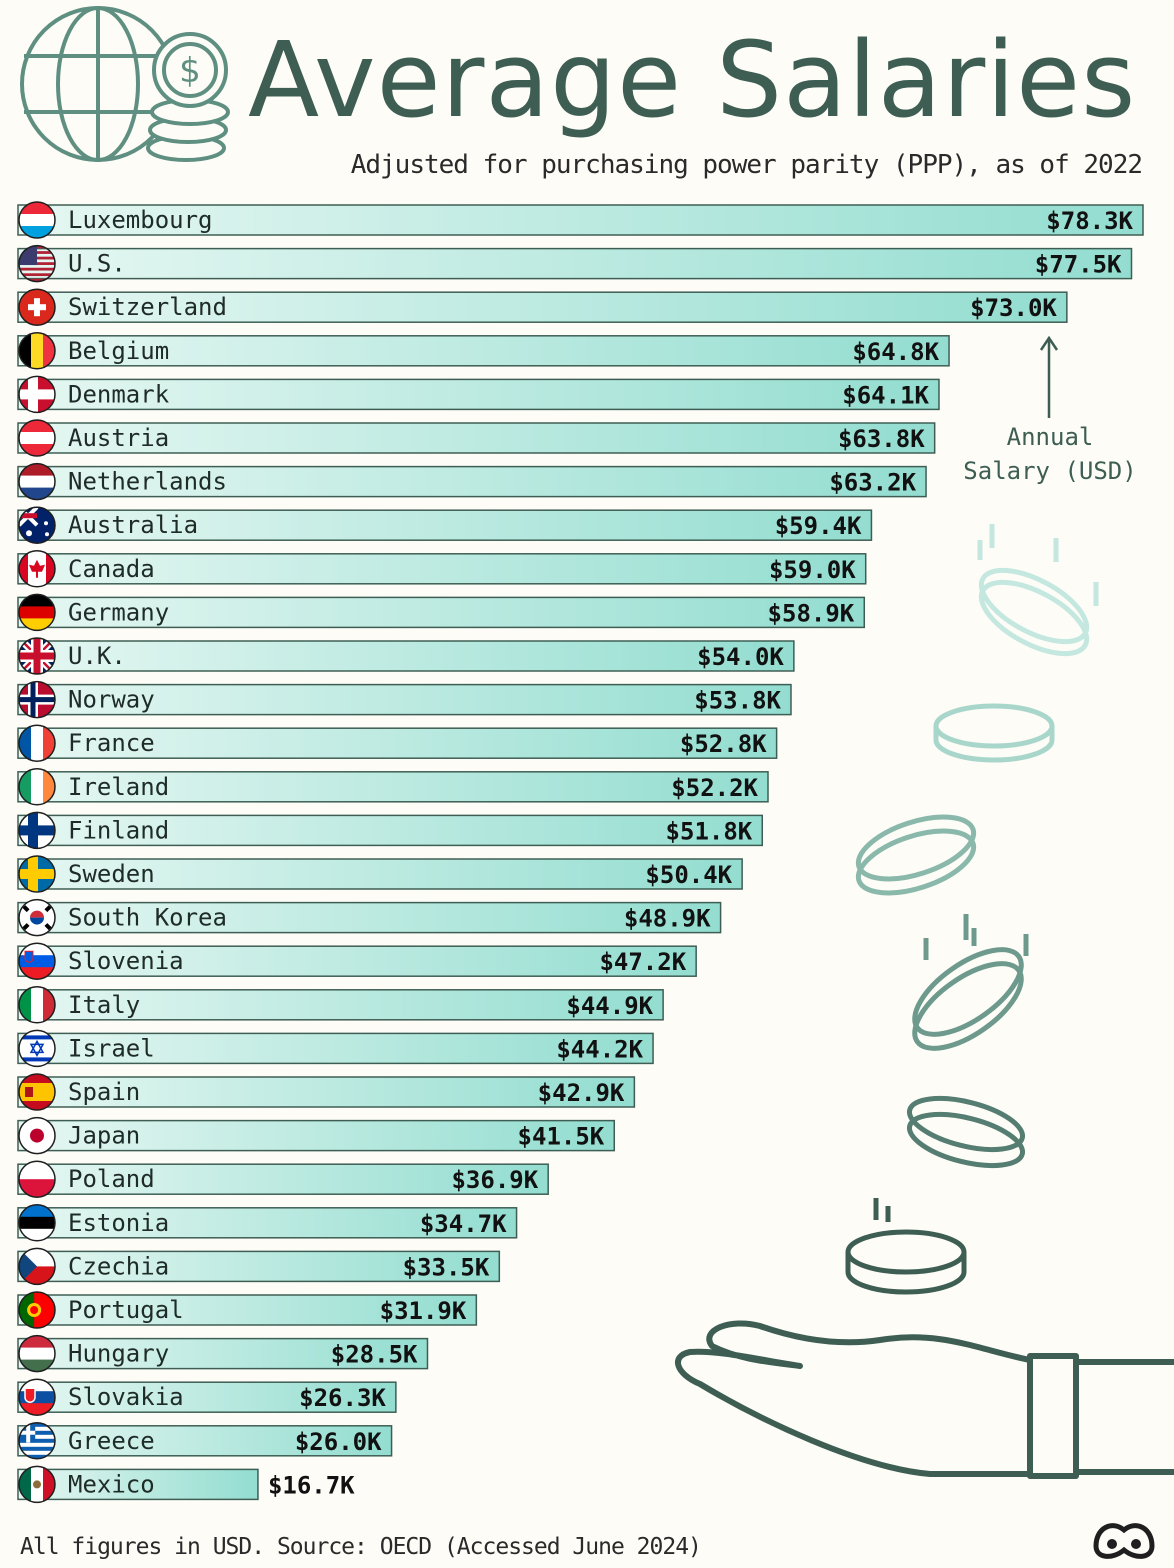 The width and height of the screenshot is (1174, 1568). What do you see at coordinates (104, 1092) in the screenshot?
I see `category-label: Spain` at bounding box center [104, 1092].